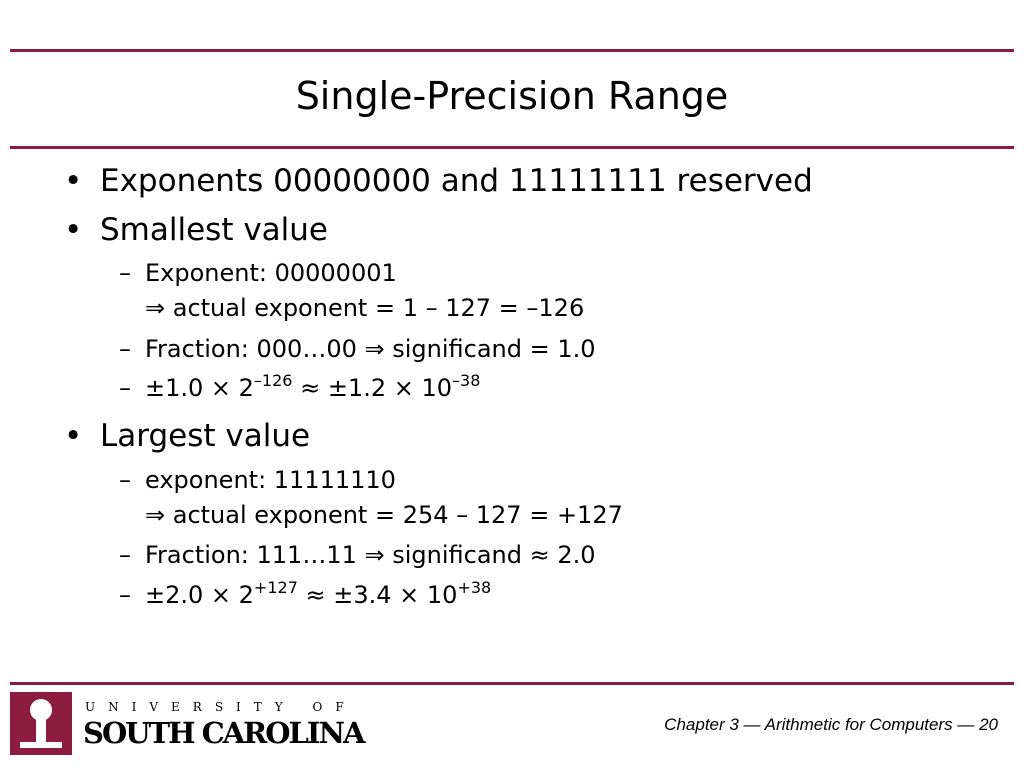 Image resolution: width=1024 pixels, height=768 pixels. I want to click on sub-bullet: ±1.0 × 2–126 ≈ ±1.2 × 10–38, so click(300, 387).